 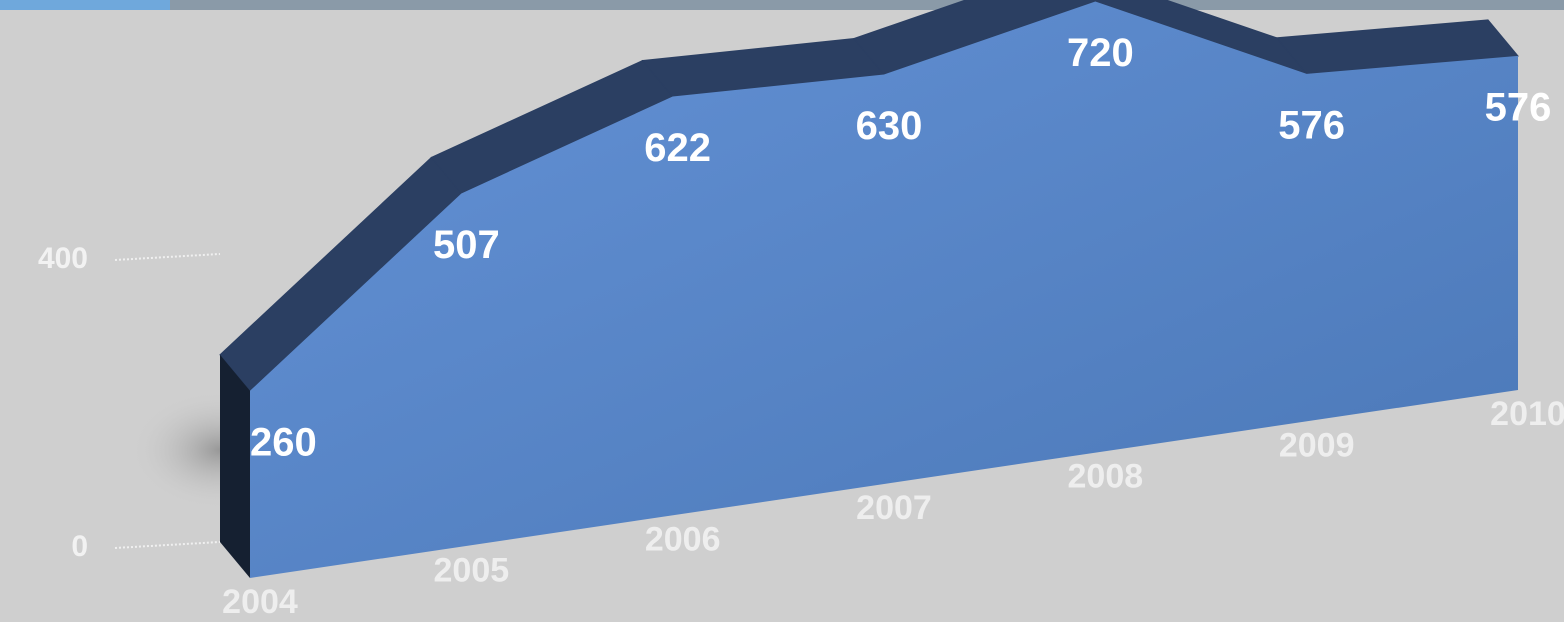 I want to click on x-tick-label: 2010, so click(x=1527, y=414).